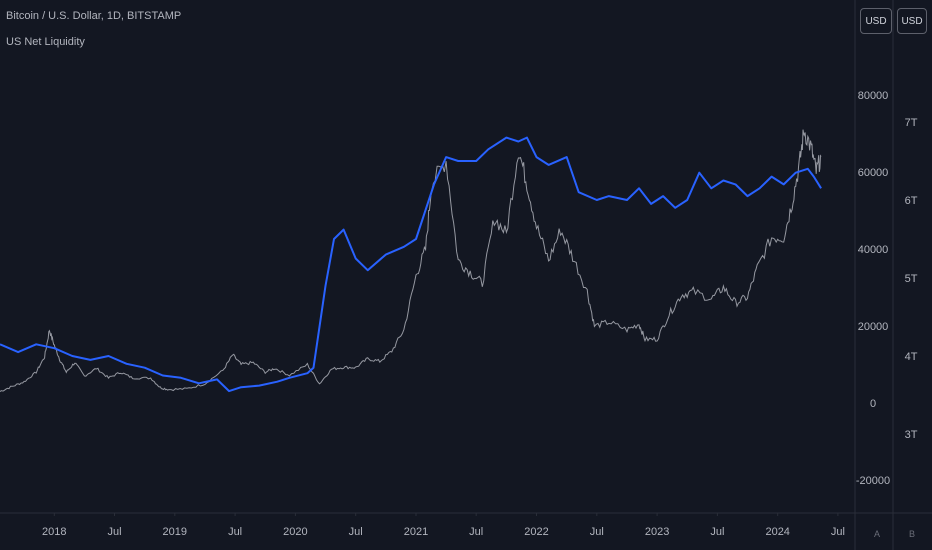 The image size is (932, 550). Describe the element at coordinates (175, 532) in the screenshot. I see `time-tick-label: 2019` at that location.